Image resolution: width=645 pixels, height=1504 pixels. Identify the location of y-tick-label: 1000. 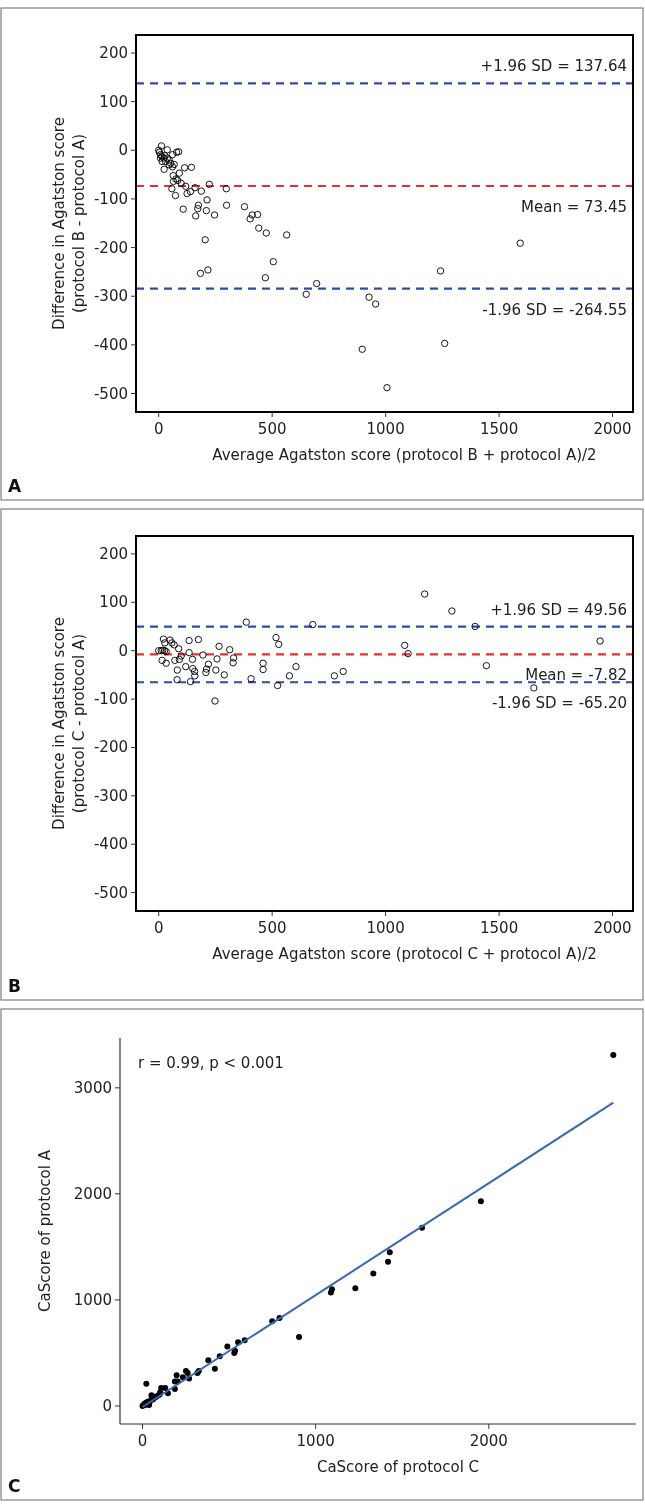
(92, 1299).